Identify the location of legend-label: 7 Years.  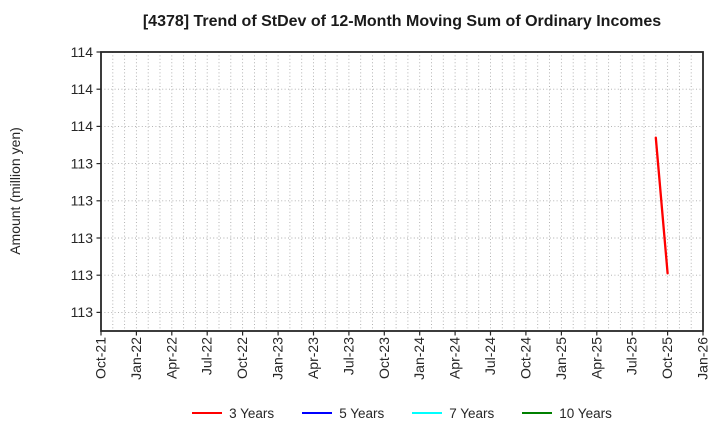
(472, 413).